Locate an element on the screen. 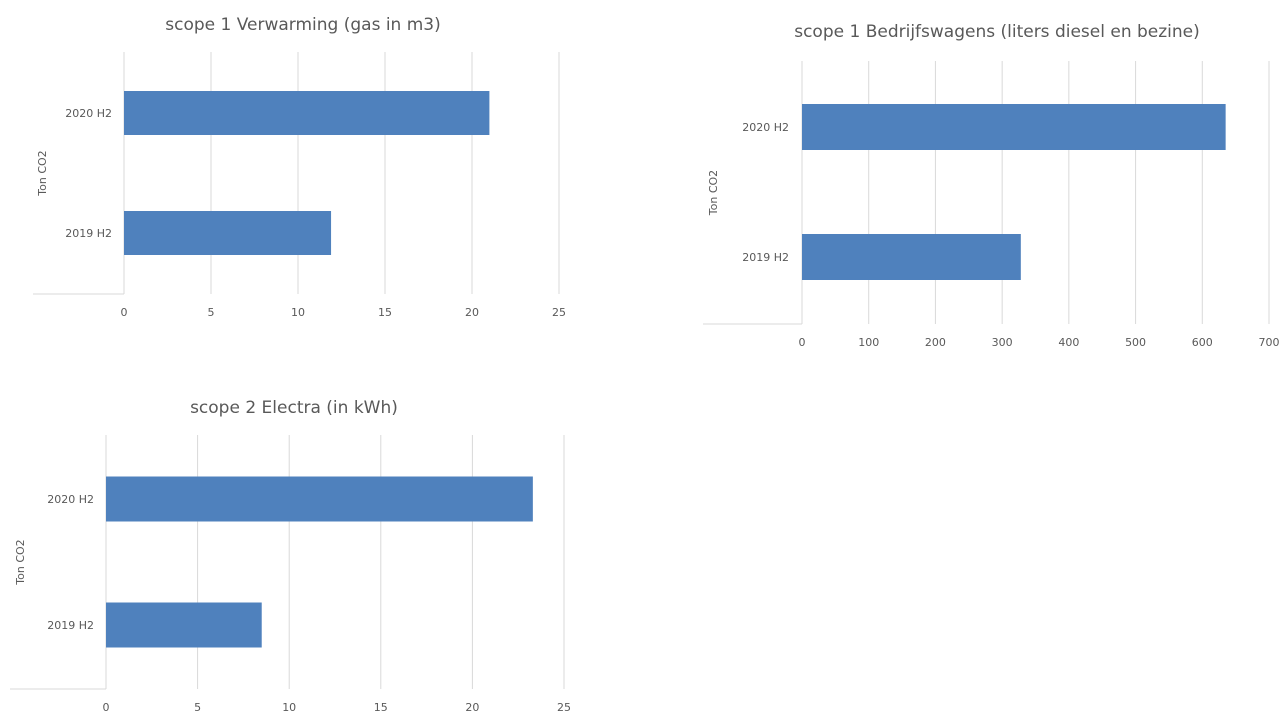 The height and width of the screenshot is (715, 1284). chart-1-category-label: 2019 H2 is located at coordinates (88, 233).